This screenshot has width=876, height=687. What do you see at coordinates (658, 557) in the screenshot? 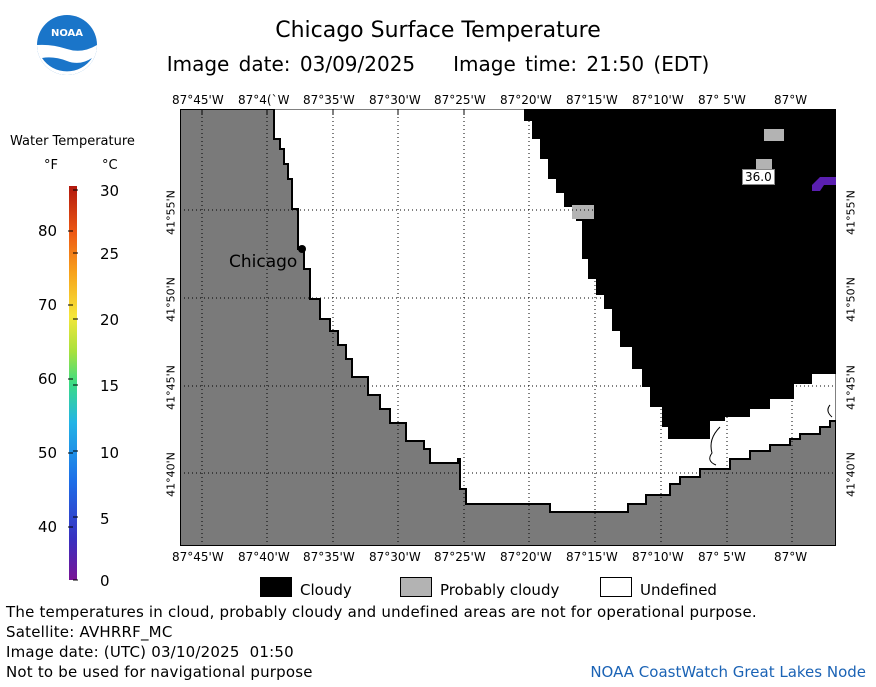
I see `lon-label-bottom: 87°10'W` at bounding box center [658, 557].